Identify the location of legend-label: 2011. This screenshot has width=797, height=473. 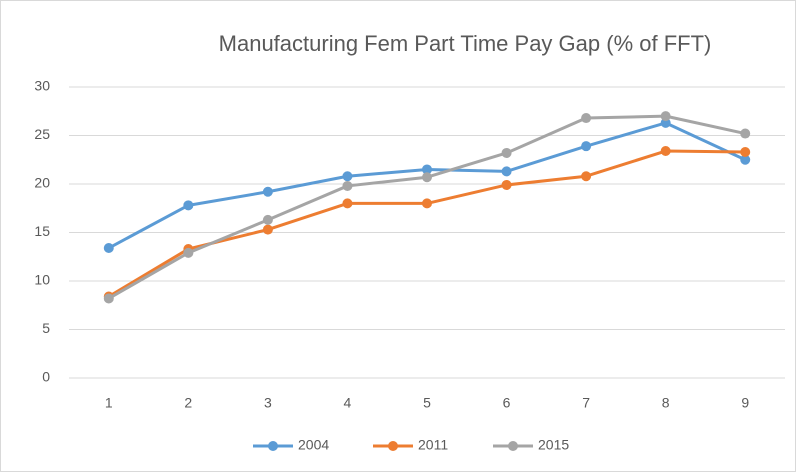
(433, 445).